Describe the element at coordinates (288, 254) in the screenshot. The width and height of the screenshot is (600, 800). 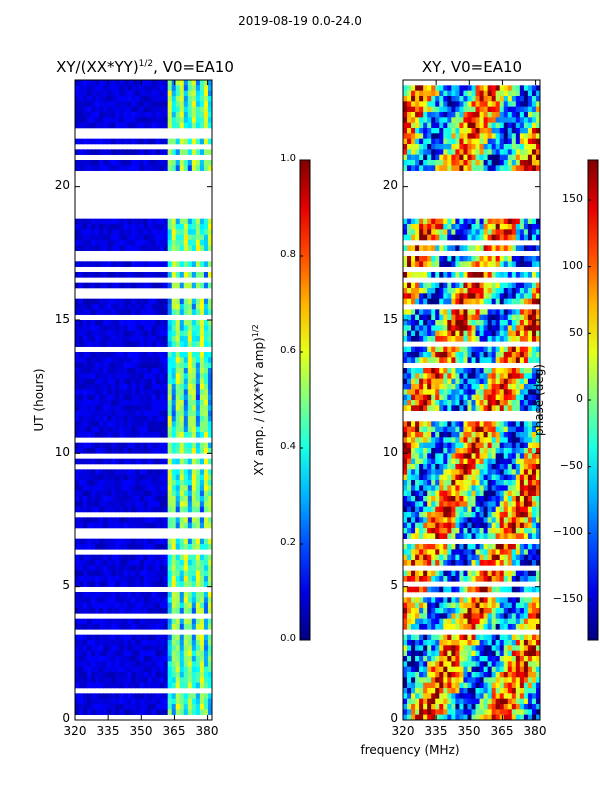
I see `left-cb-tick-4: 0.8` at that location.